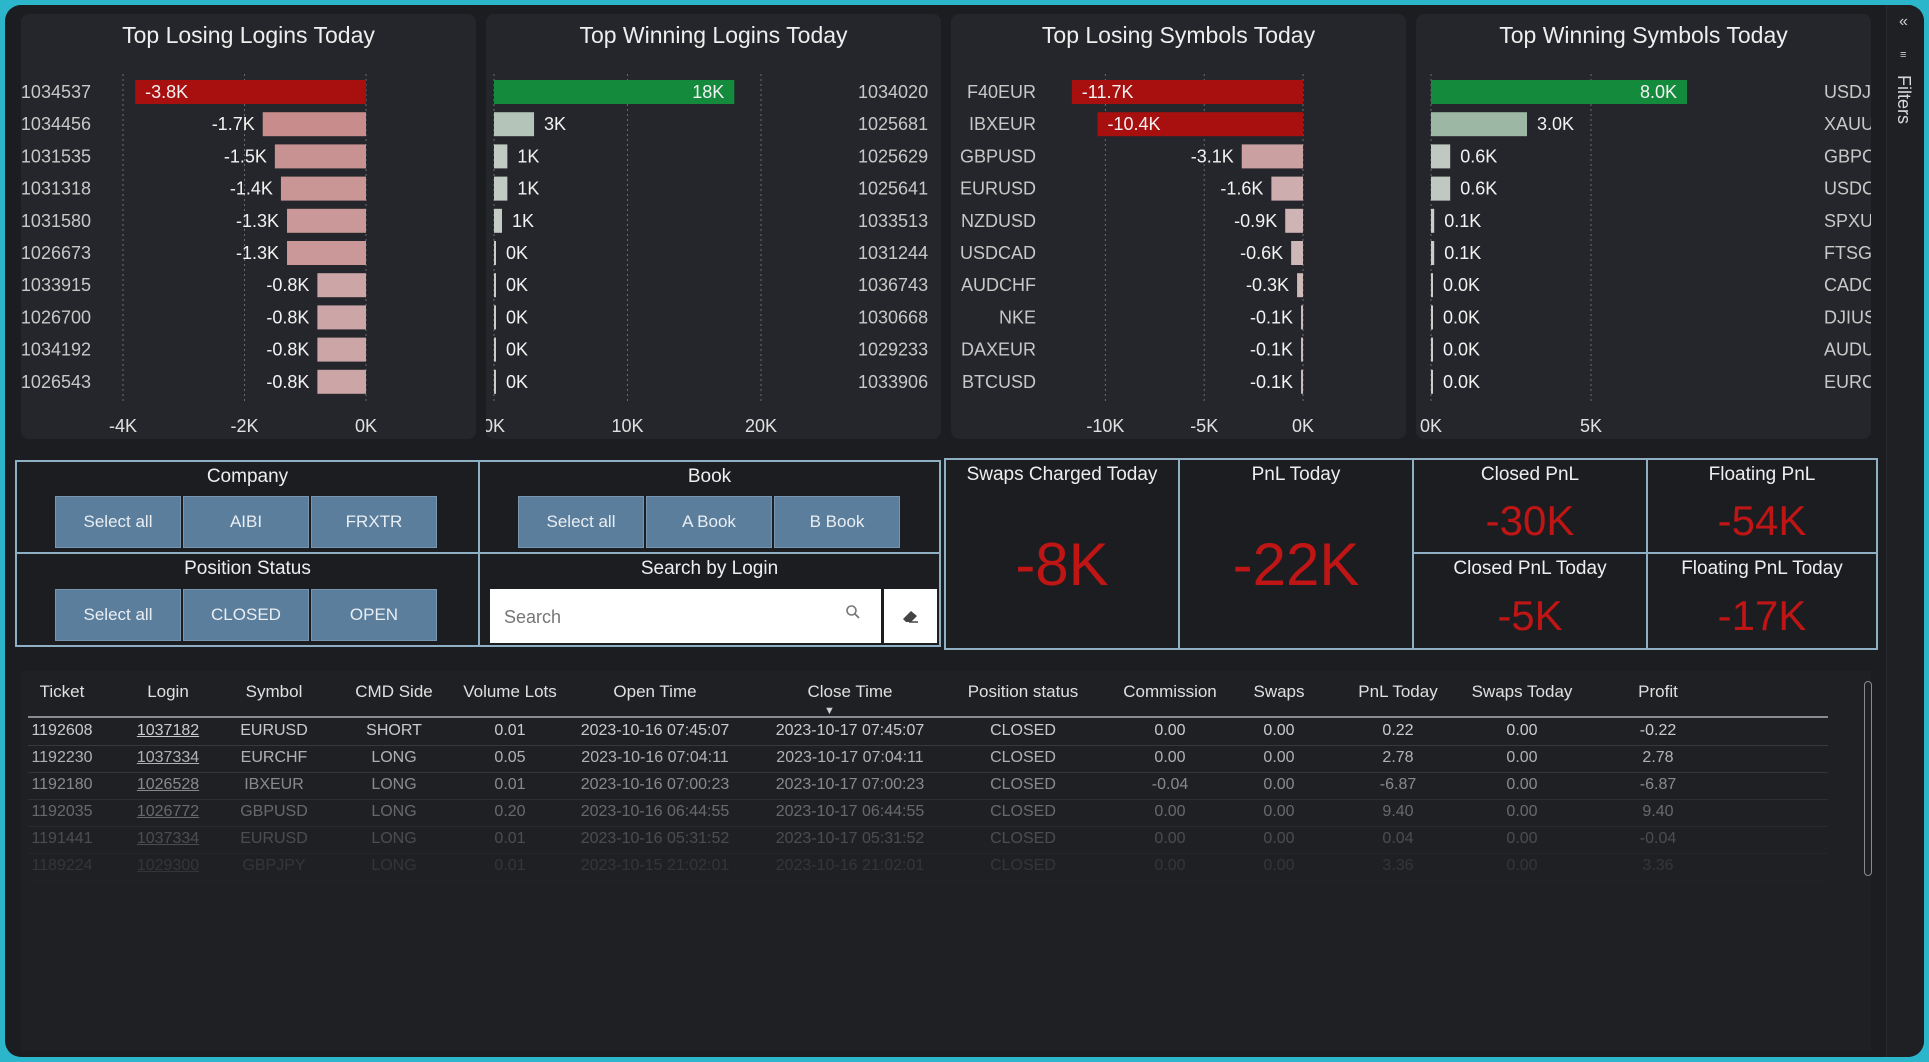  What do you see at coordinates (168, 784) in the screenshot?
I see `login-link: 1026528` at bounding box center [168, 784].